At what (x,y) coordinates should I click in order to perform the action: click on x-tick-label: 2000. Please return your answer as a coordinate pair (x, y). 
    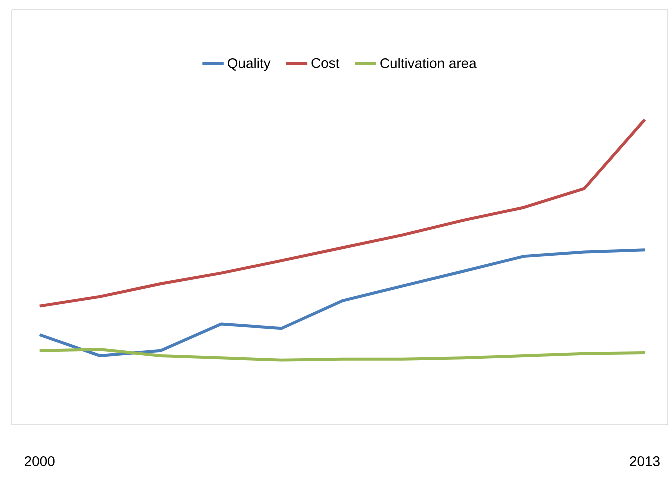
    Looking at the image, I should click on (40, 461).